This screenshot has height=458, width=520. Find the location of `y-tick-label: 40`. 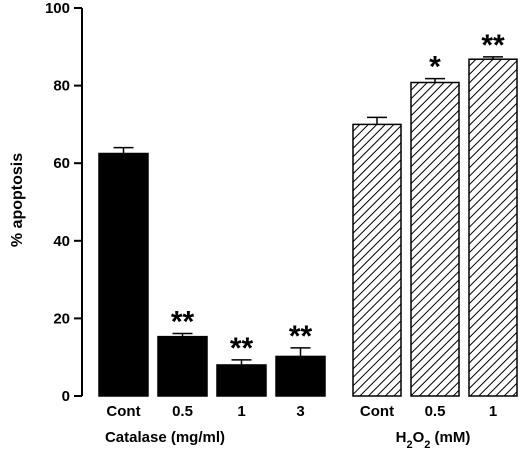

y-tick-label: 40 is located at coordinates (61, 241).